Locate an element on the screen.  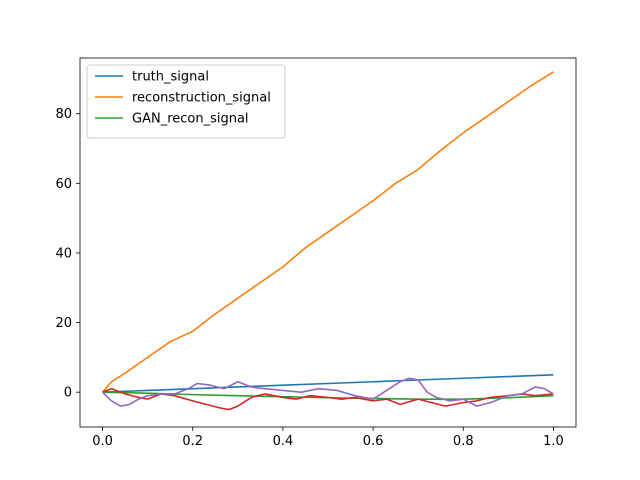
x-tick-label: 0.0 is located at coordinates (102, 441).